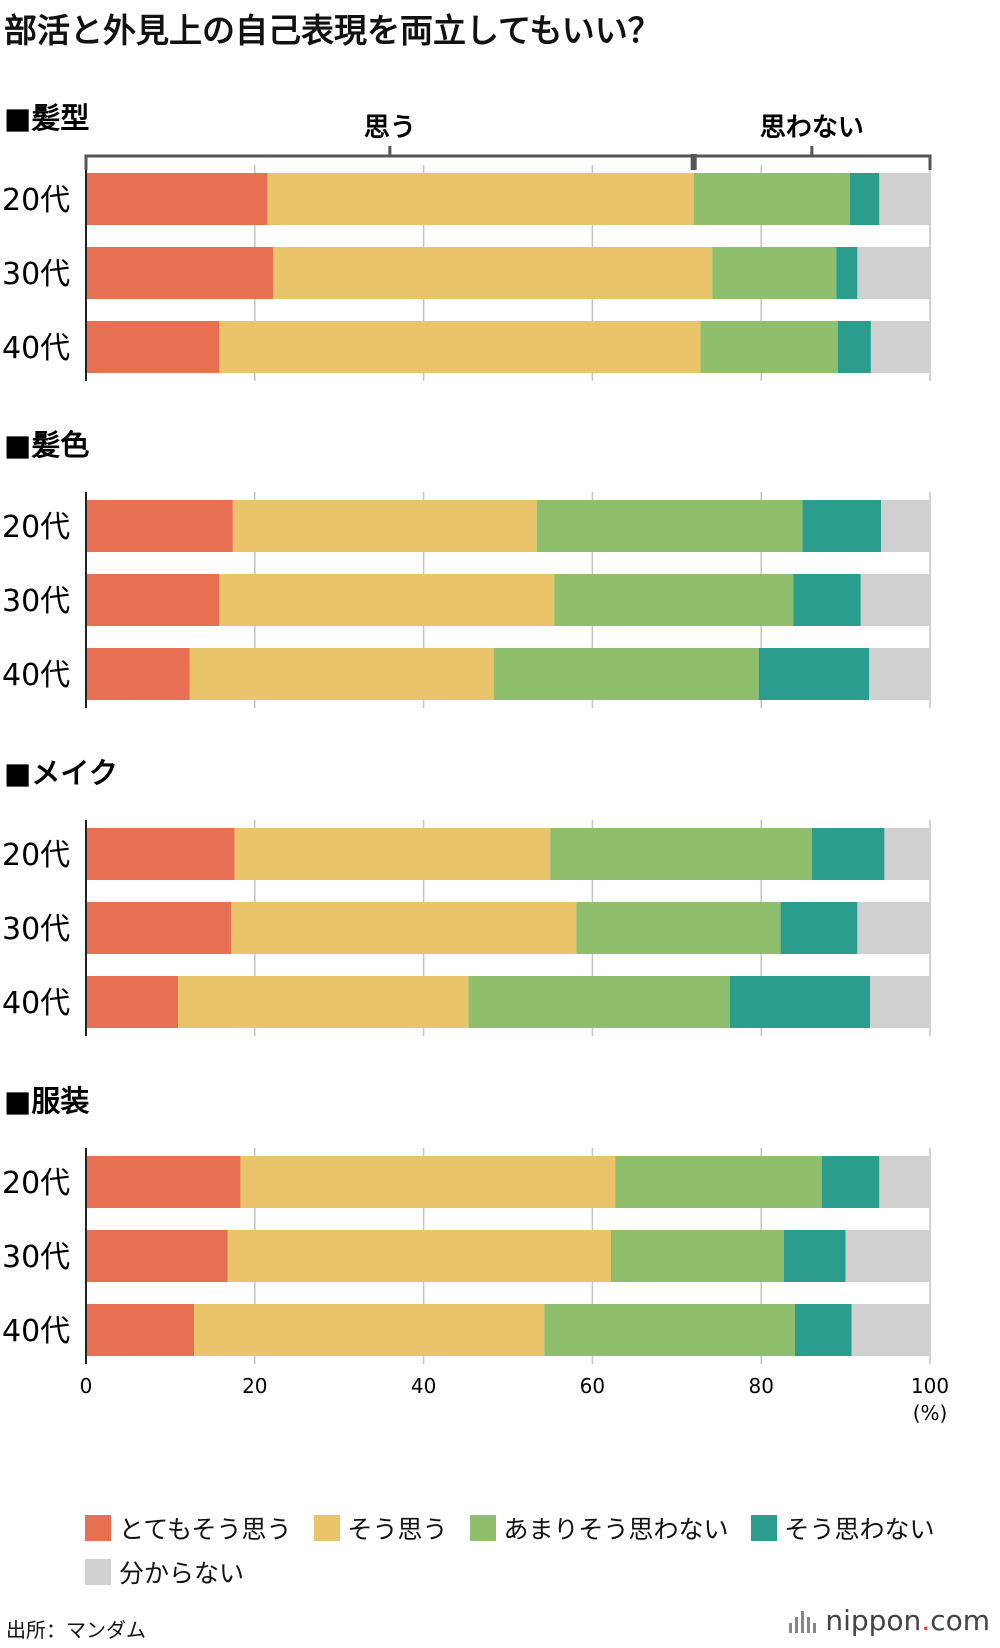  What do you see at coordinates (46, 1101) in the screenshot?
I see `group-title: ■服装` at bounding box center [46, 1101].